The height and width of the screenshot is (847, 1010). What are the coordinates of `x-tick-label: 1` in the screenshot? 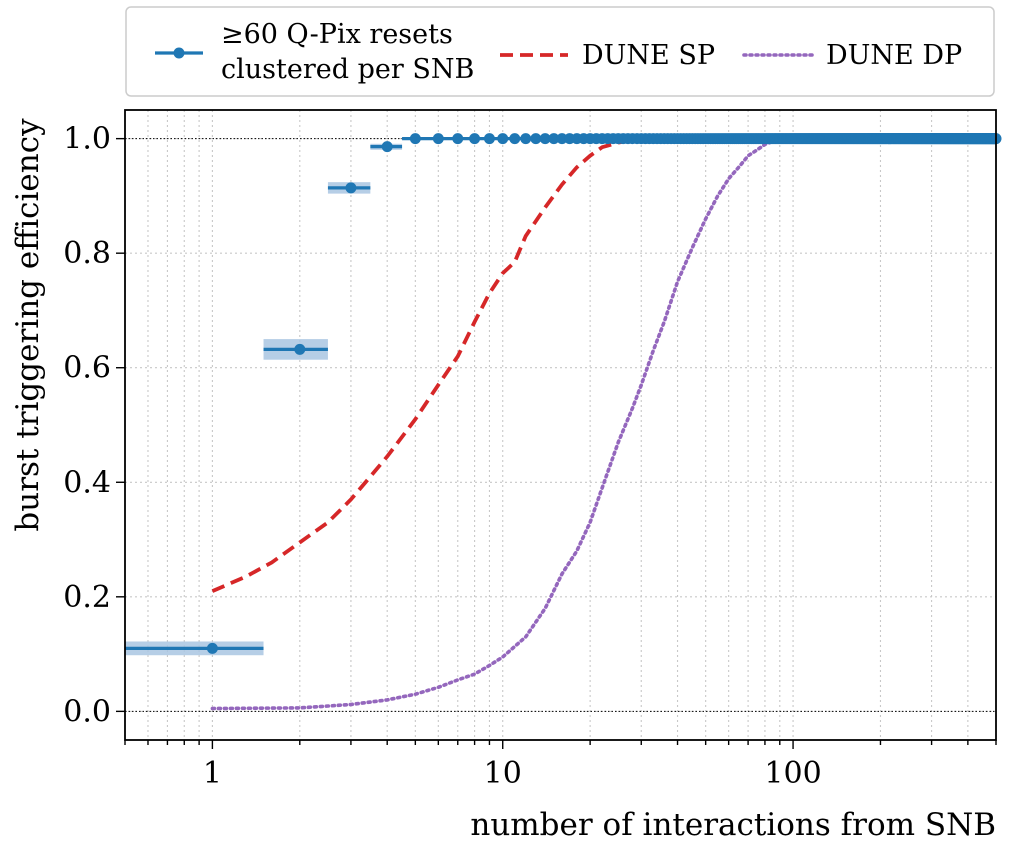 It's located at (212, 773).